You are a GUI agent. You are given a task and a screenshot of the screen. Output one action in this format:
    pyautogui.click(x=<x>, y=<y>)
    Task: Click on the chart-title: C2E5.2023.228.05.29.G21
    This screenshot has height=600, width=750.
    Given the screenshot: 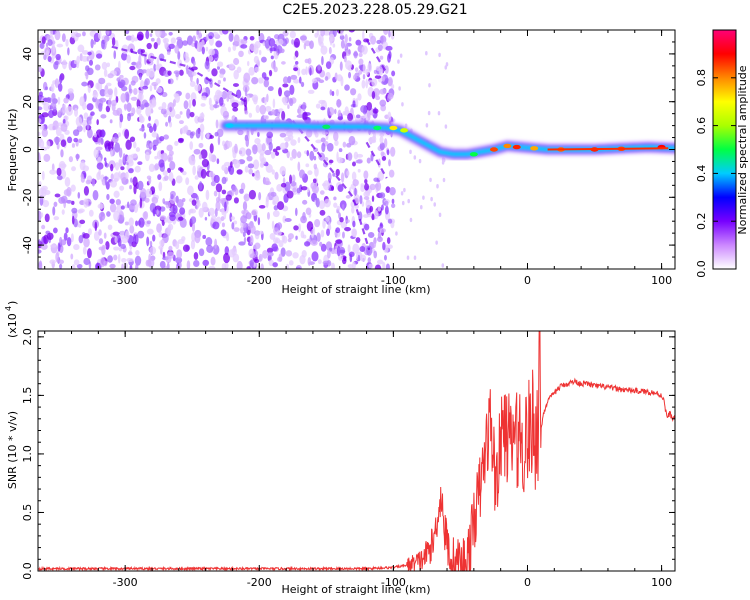 What is the action you would take?
    pyautogui.click(x=375, y=10)
    